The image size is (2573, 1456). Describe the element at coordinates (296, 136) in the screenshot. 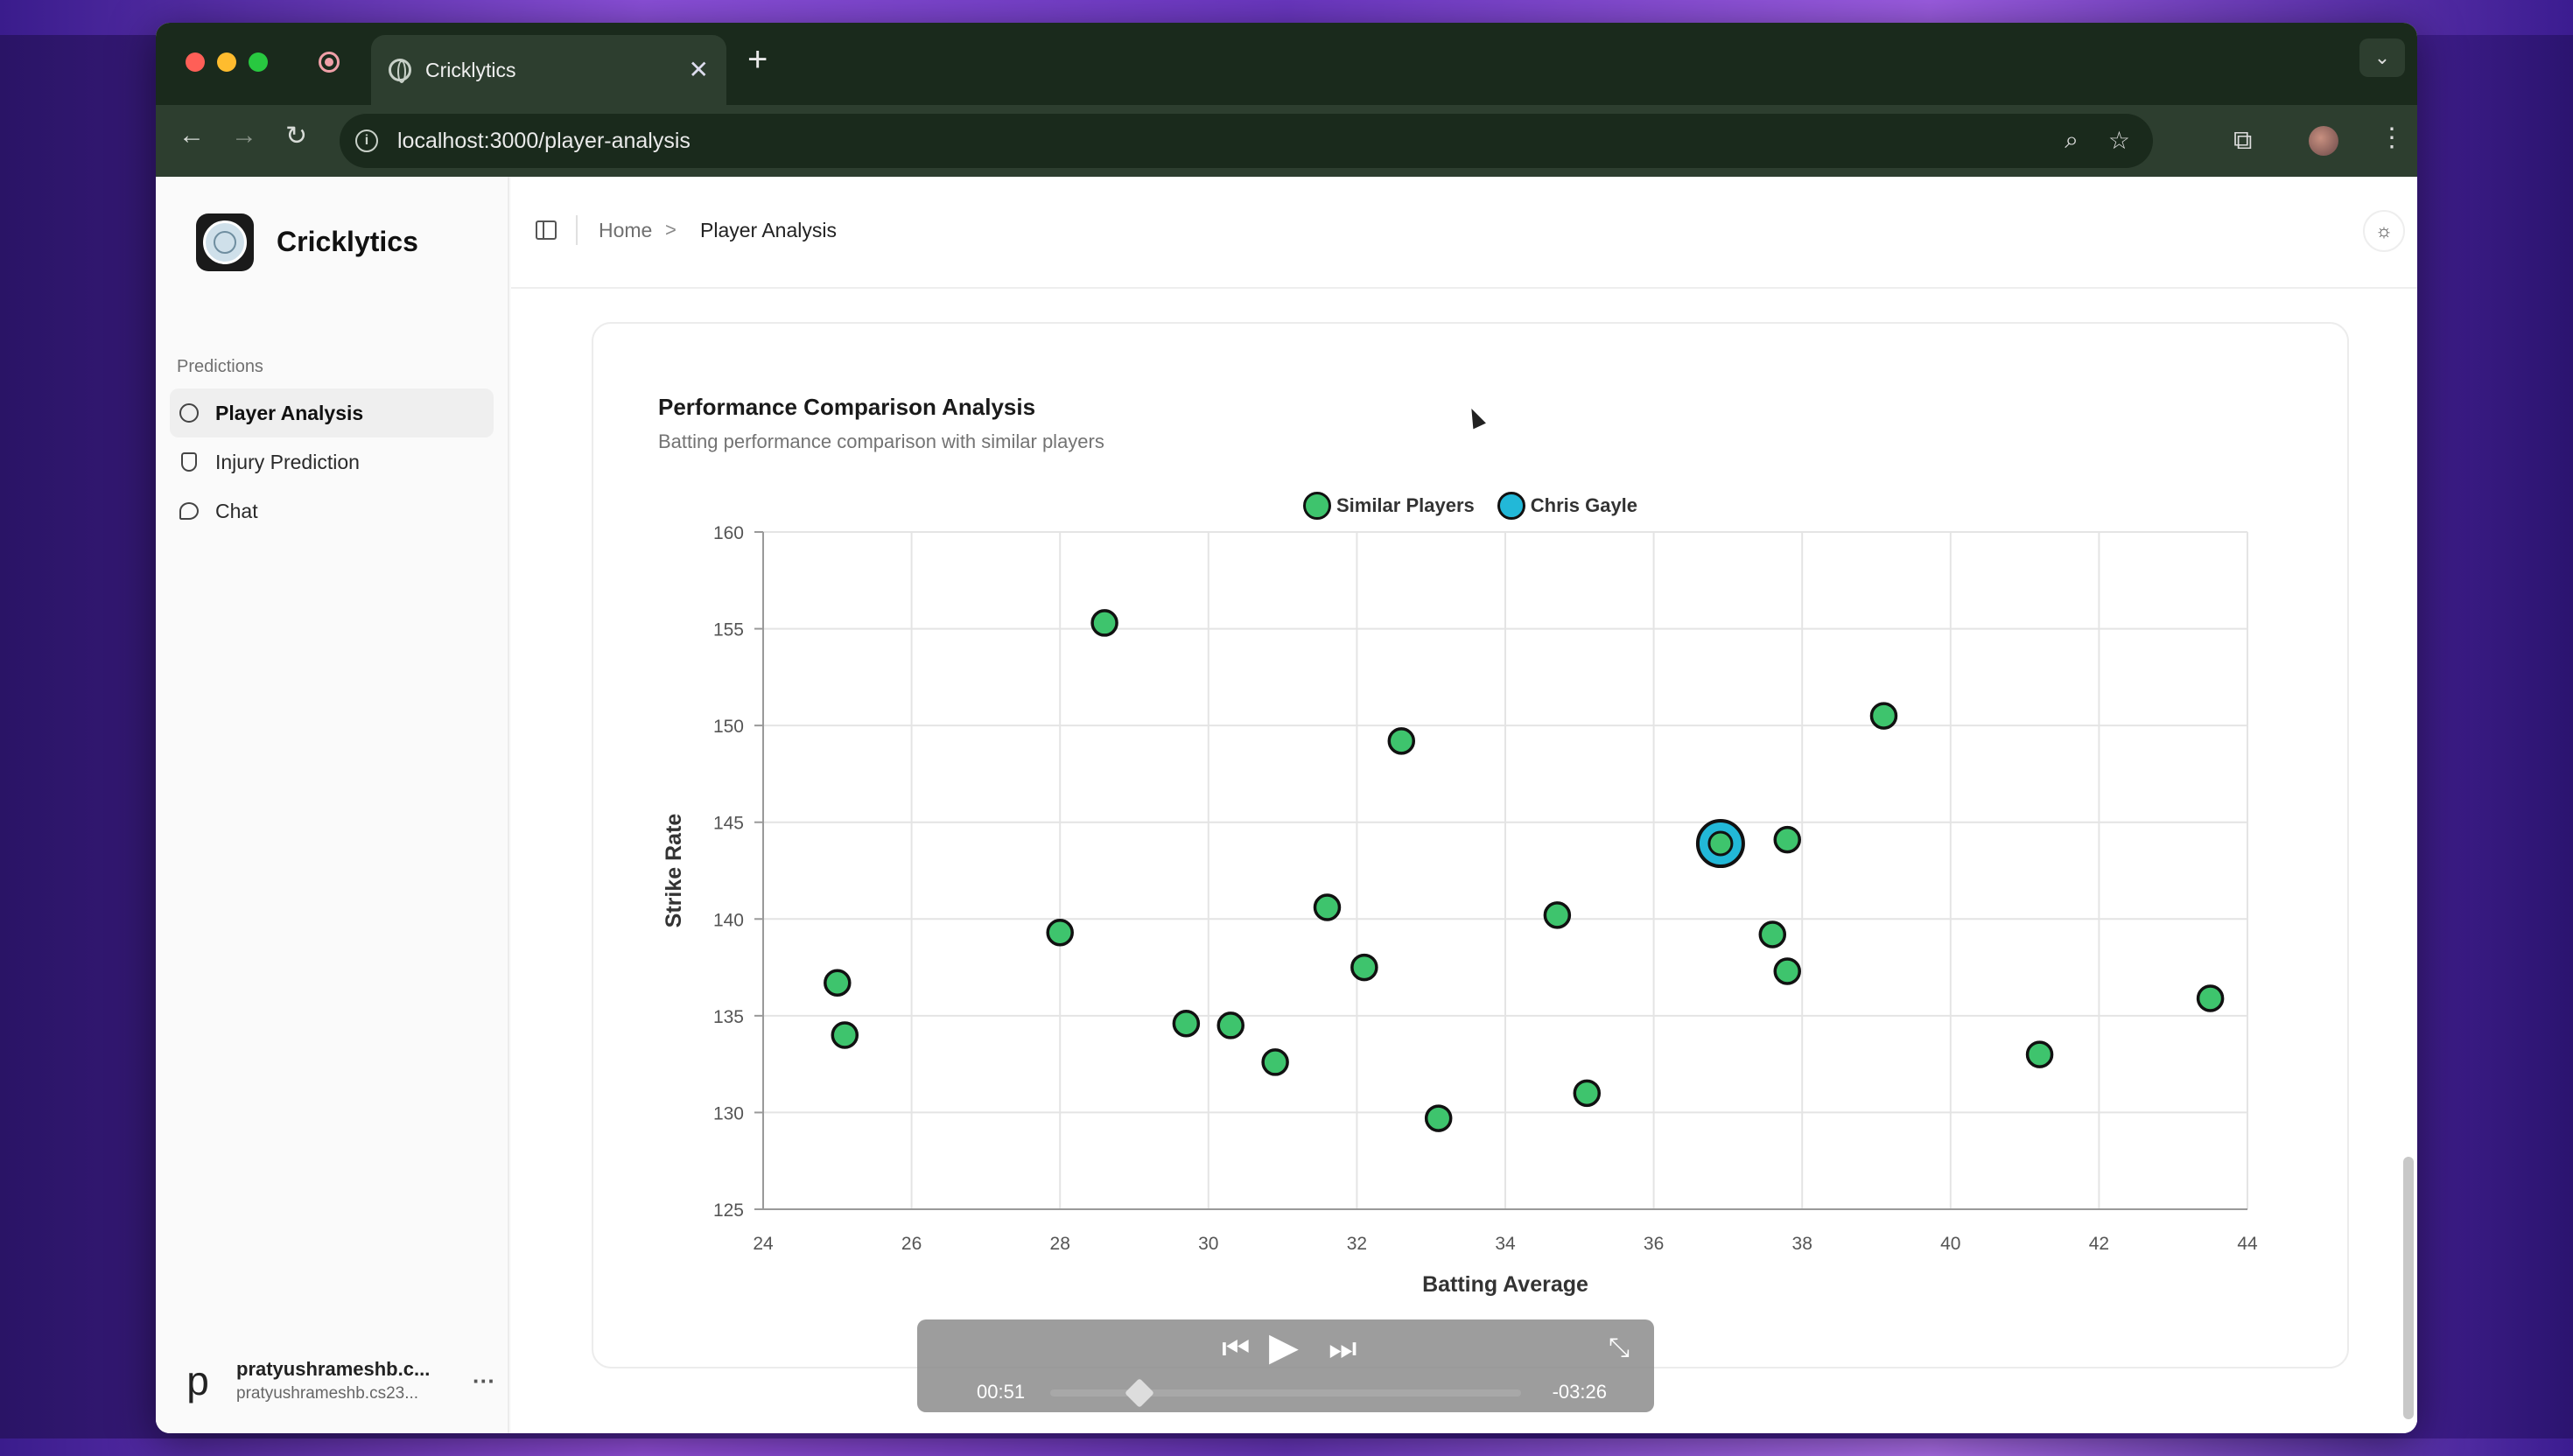

I see `reload-icon: ↻` at that location.